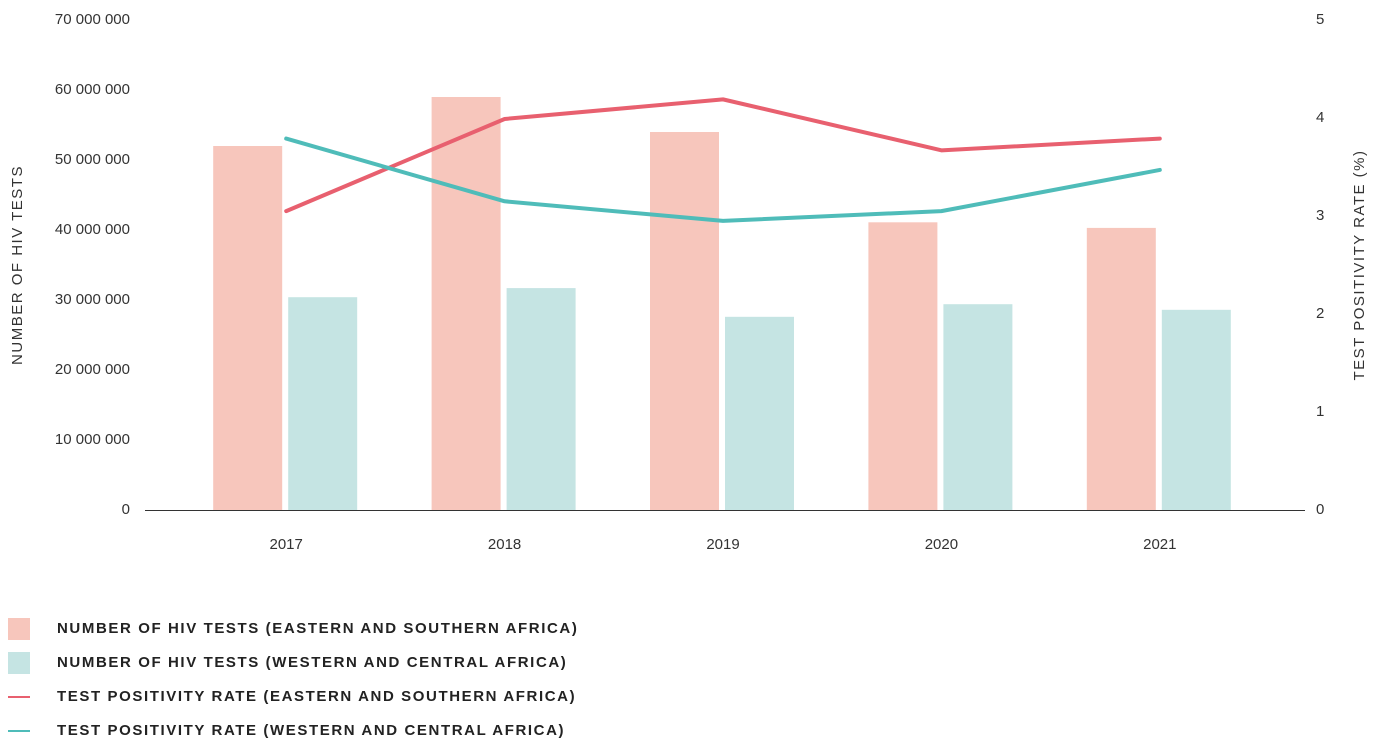  Describe the element at coordinates (1159, 544) in the screenshot. I see `x-tick-label: 2021` at that location.